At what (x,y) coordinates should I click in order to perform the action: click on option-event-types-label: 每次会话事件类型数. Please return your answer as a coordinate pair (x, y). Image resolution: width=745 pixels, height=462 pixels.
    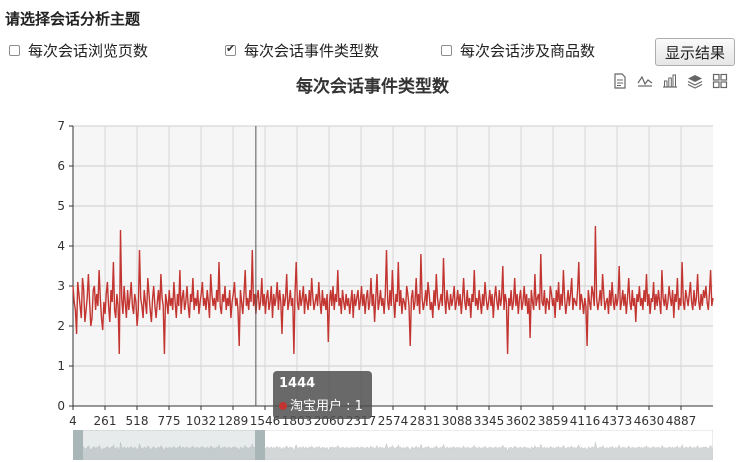
    Looking at the image, I should click on (312, 51).